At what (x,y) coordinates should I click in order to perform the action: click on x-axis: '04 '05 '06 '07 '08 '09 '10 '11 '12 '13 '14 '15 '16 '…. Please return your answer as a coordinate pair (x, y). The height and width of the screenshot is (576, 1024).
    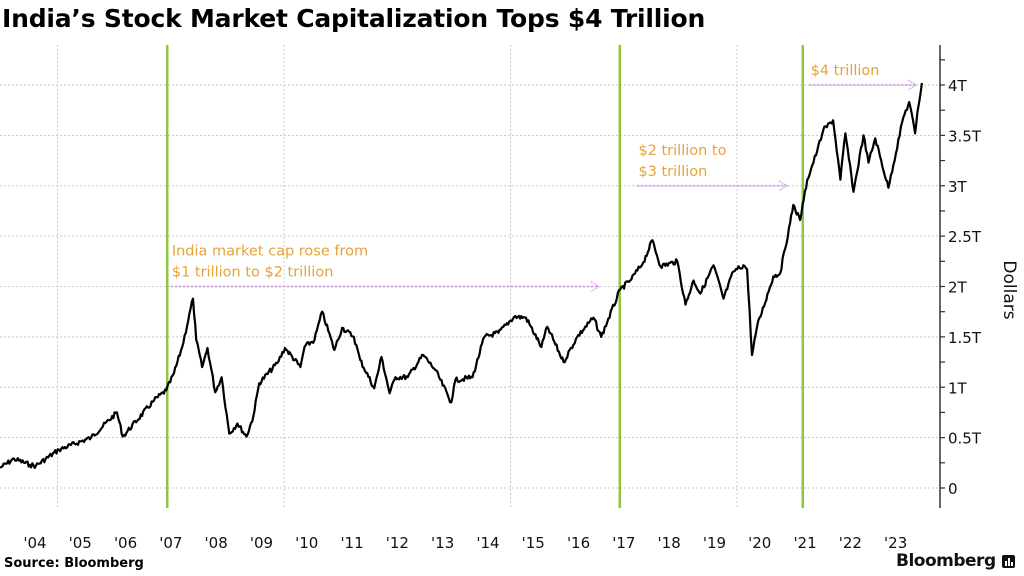
    Looking at the image, I should click on (465, 543).